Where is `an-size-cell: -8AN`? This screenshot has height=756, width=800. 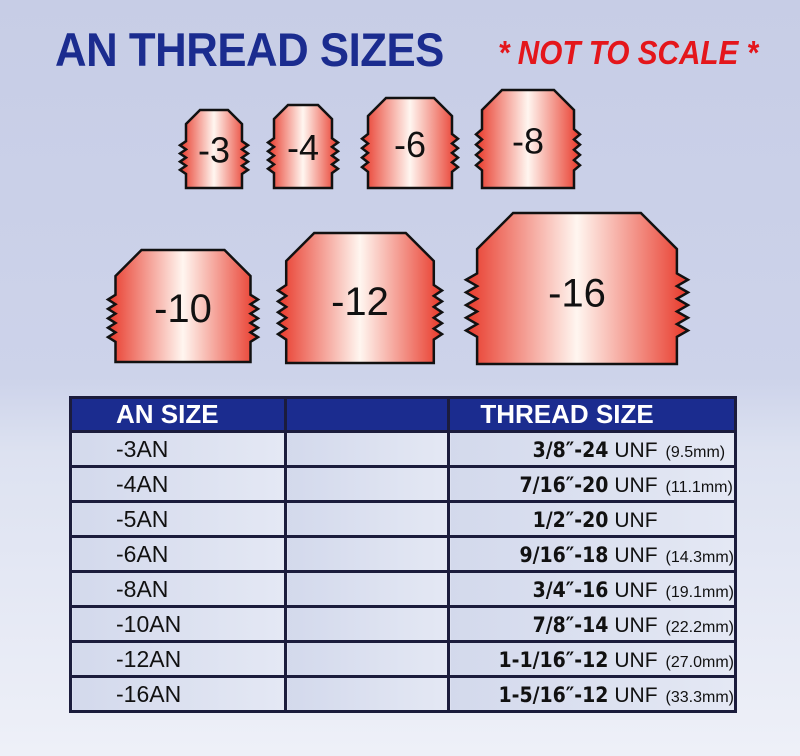
an-size-cell: -8AN is located at coordinates (178, 589).